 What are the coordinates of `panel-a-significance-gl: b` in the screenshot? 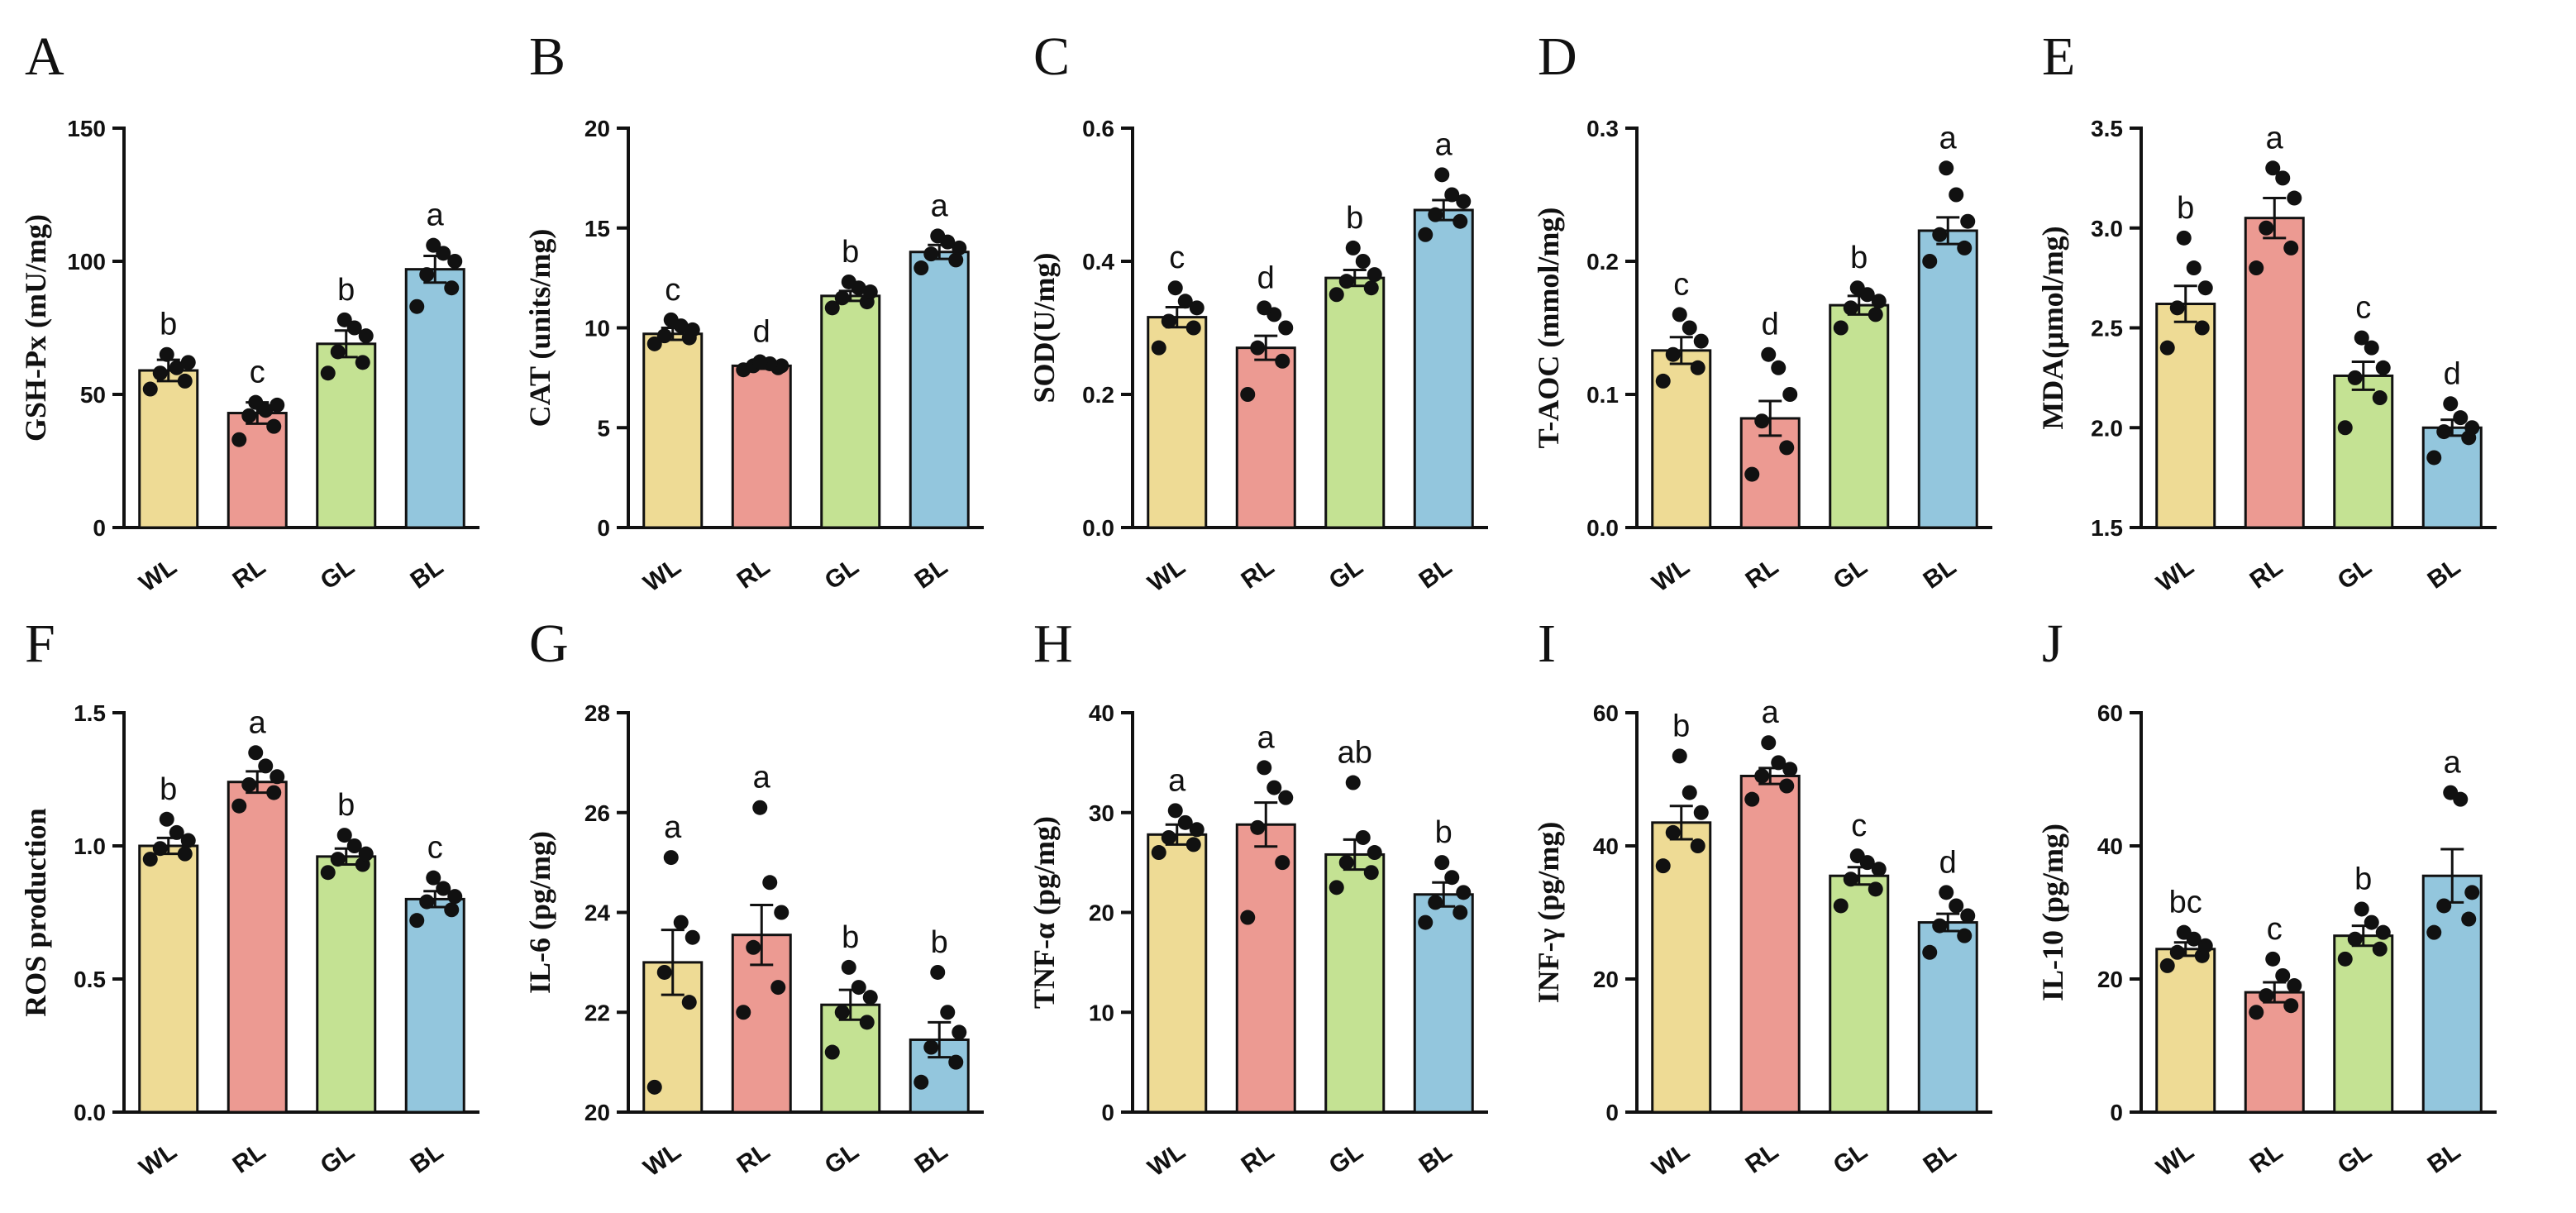 It's located at (346, 290).